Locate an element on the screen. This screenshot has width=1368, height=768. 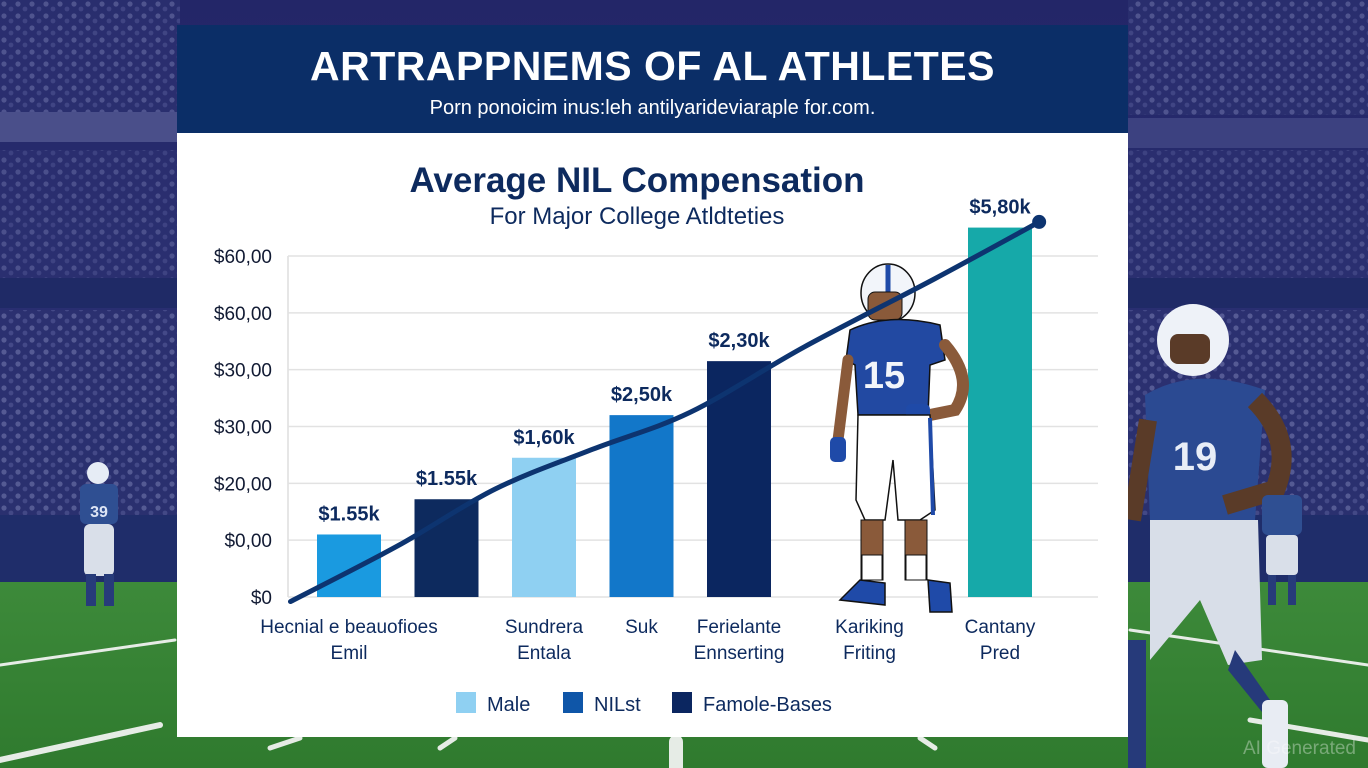
y-tick-label: $0,00 is located at coordinates (248, 541).